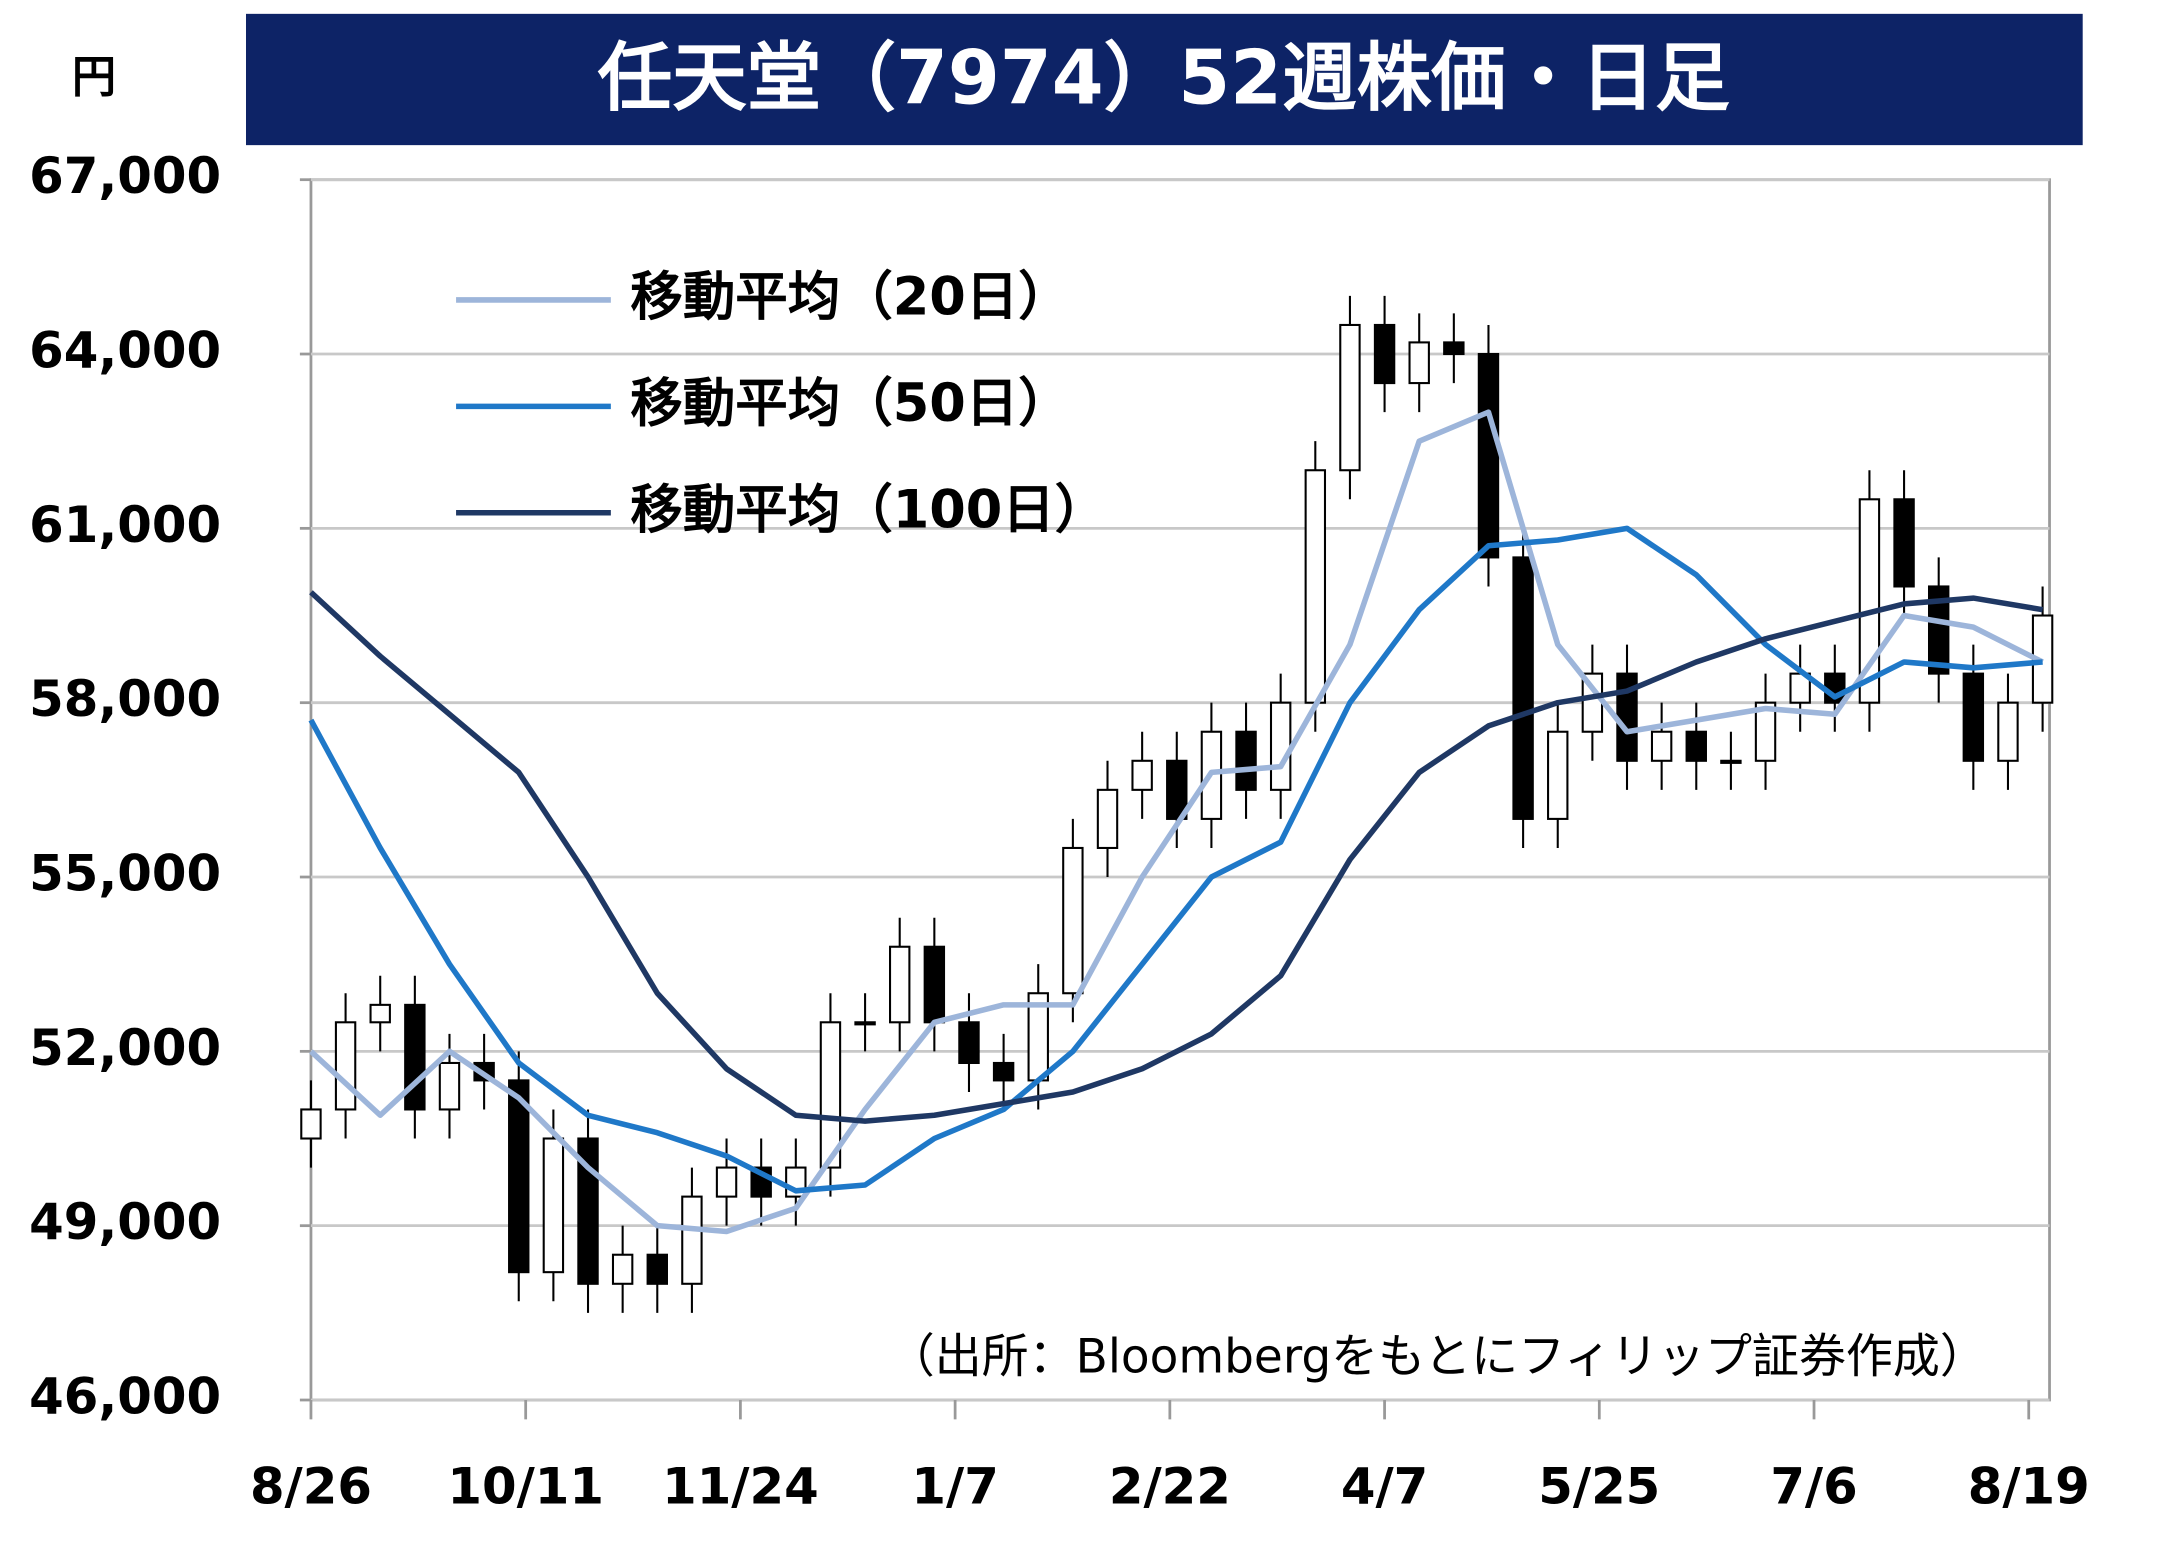 This screenshot has height=1541, width=2167. I want to click on chart-title: 任天堂（7974）52週株価・日足, so click(1164, 77).